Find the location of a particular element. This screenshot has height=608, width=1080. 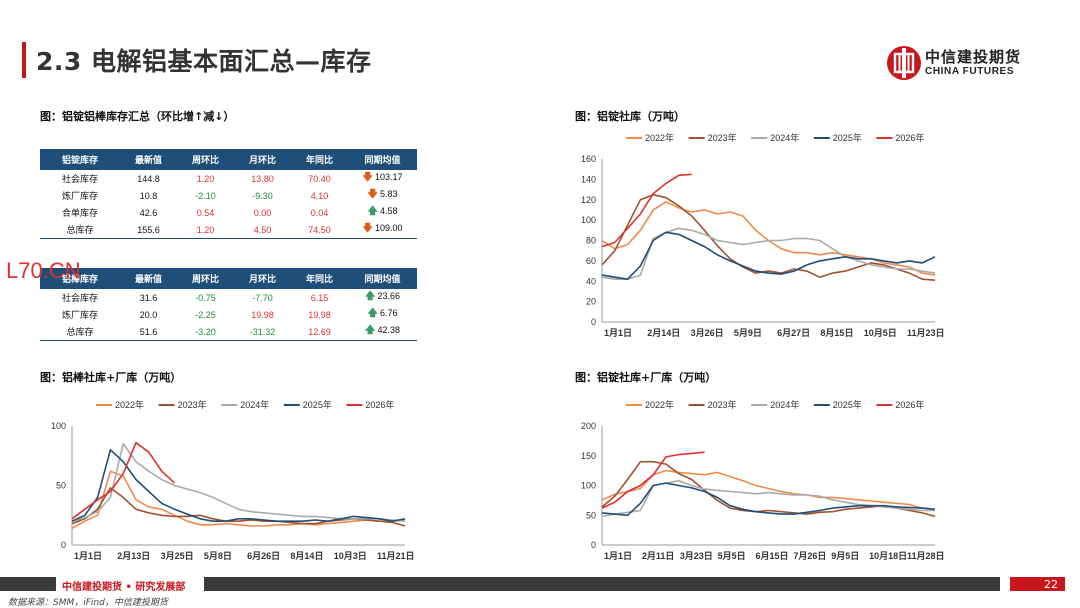

mom-value: -7.70 is located at coordinates (262, 297).